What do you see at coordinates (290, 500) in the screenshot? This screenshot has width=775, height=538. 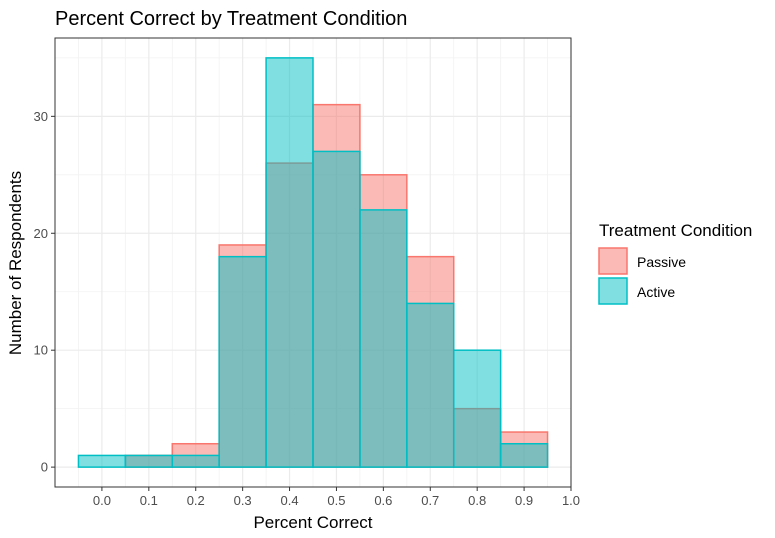 I see `x-tick-label: 0.4` at bounding box center [290, 500].